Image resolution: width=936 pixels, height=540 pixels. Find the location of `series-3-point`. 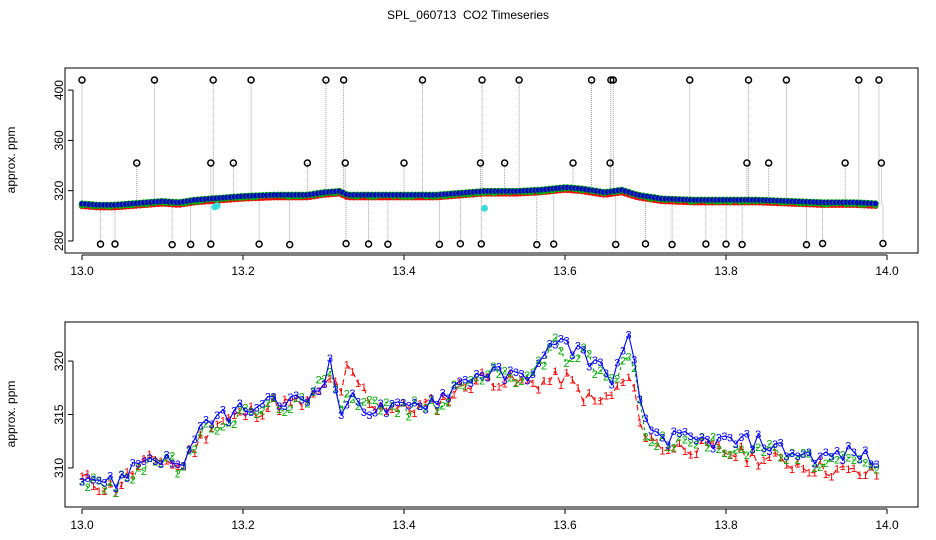

series-3-point is located at coordinates (875, 203).